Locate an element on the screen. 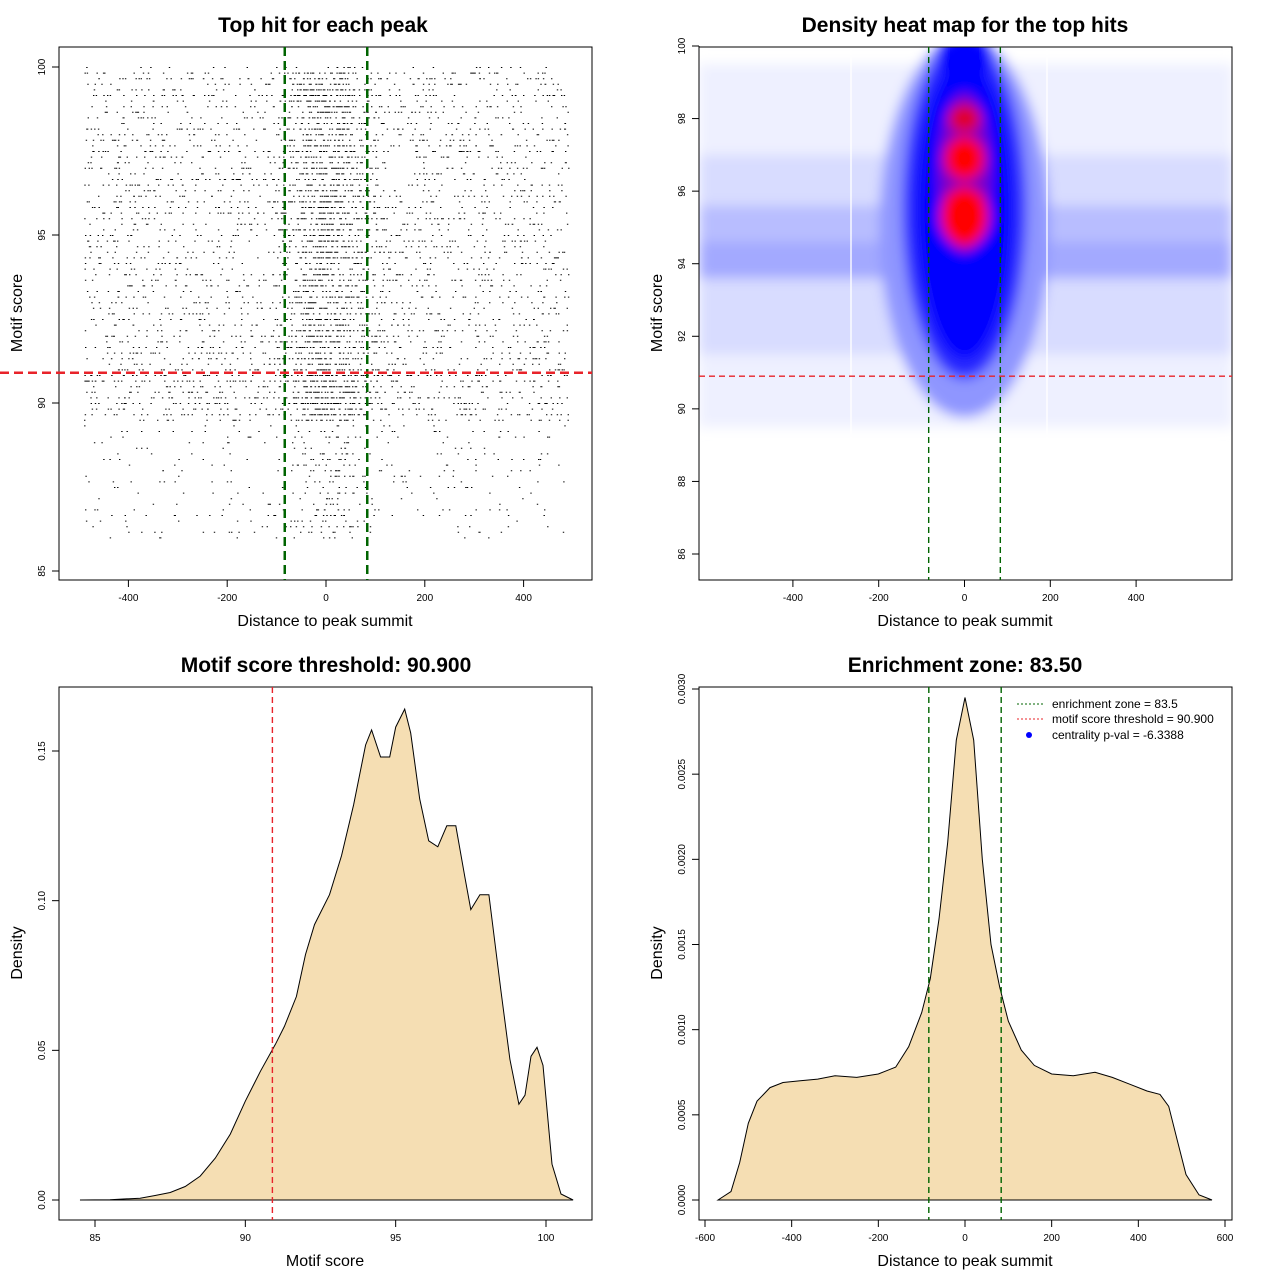 This screenshot has height=1280, width=1280. y-tick-label: 94 is located at coordinates (682, 264).